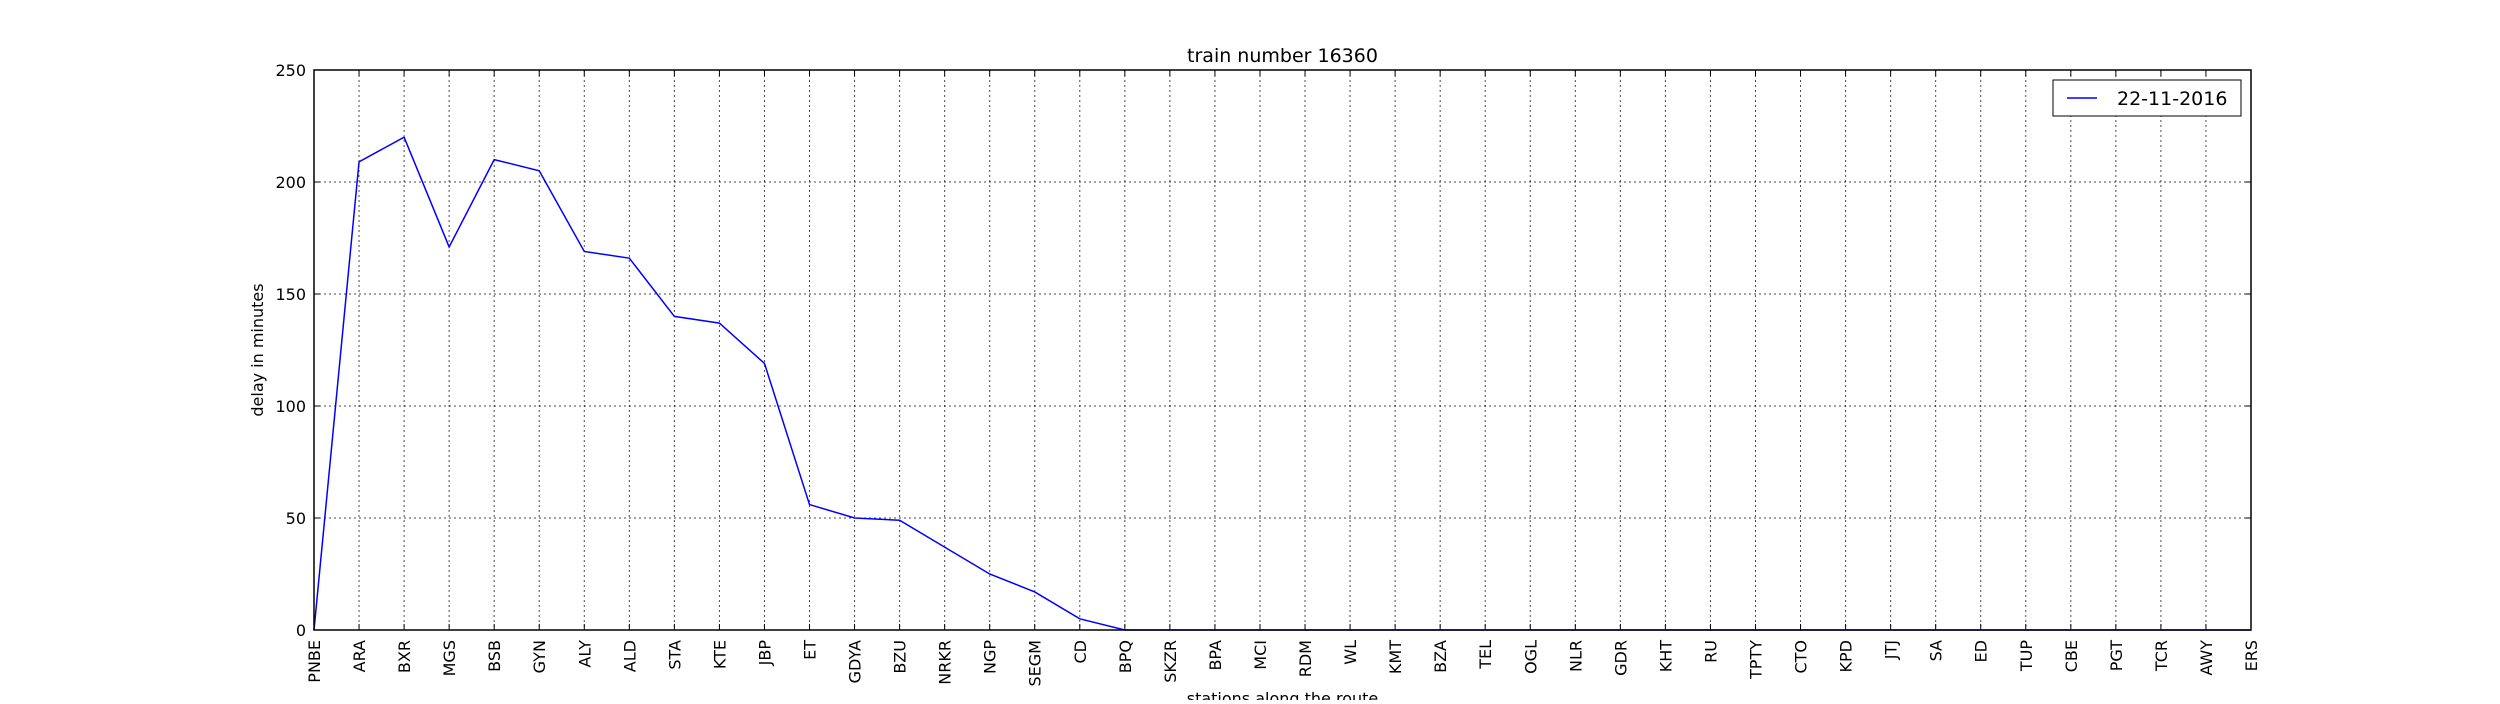 Image resolution: width=2500 pixels, height=704 pixels. I want to click on y-axis-label: delay in minutes, so click(257, 349).